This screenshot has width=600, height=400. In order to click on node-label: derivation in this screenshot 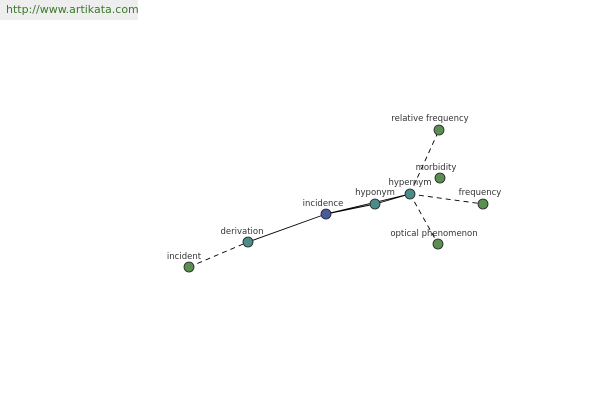, I will do `click(241, 232)`.